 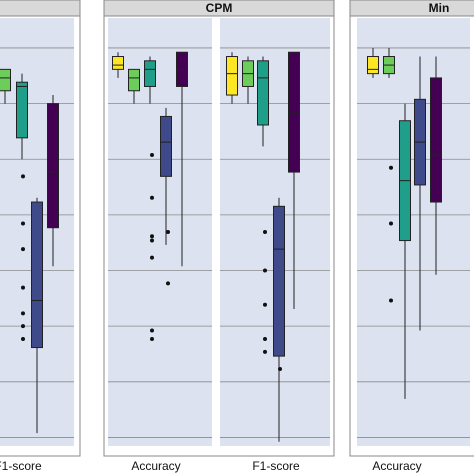 I want to click on metric-labels: F1-score Accuracy F1-score Accuracy, so click(x=211, y=466).